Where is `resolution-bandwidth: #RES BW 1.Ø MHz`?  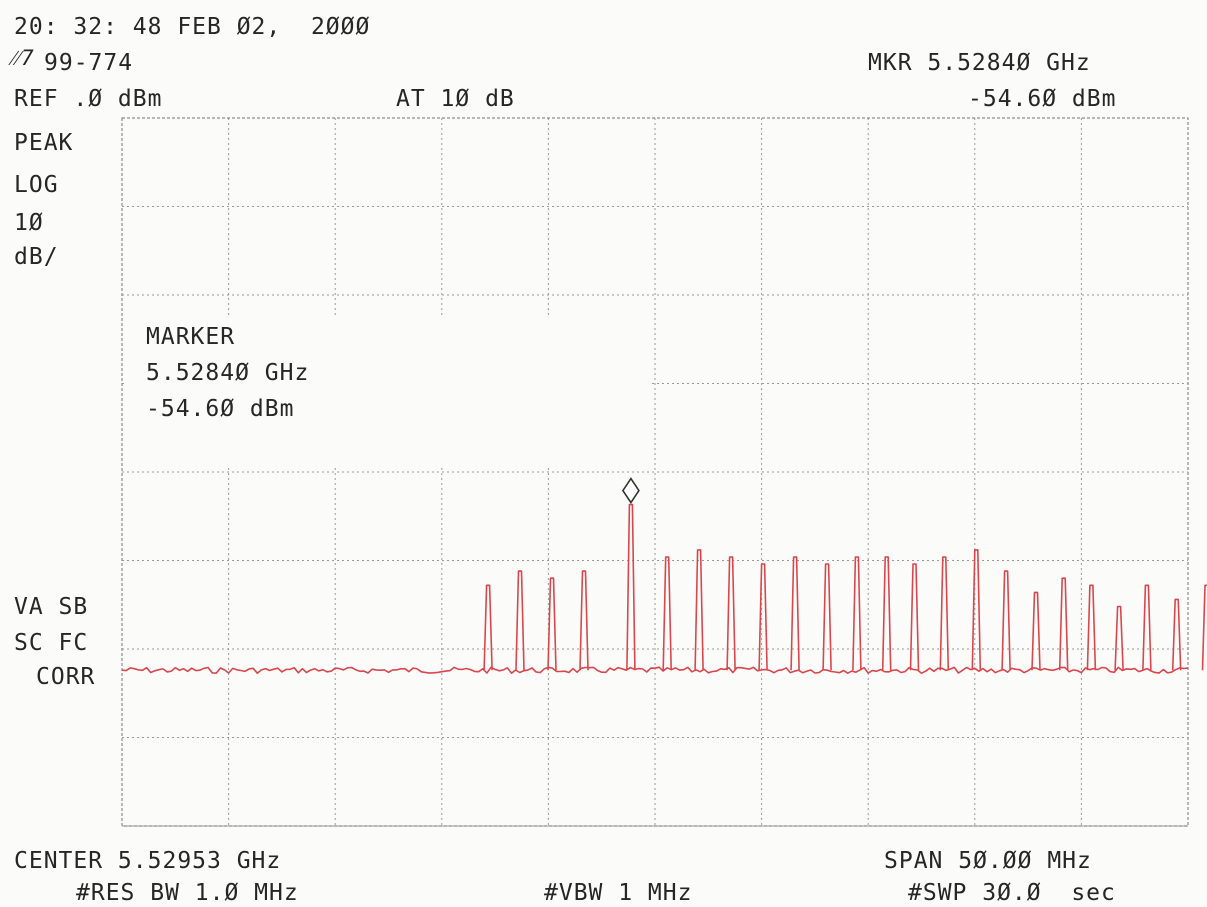 resolution-bandwidth: #RES BW 1.Ø MHz is located at coordinates (187, 893).